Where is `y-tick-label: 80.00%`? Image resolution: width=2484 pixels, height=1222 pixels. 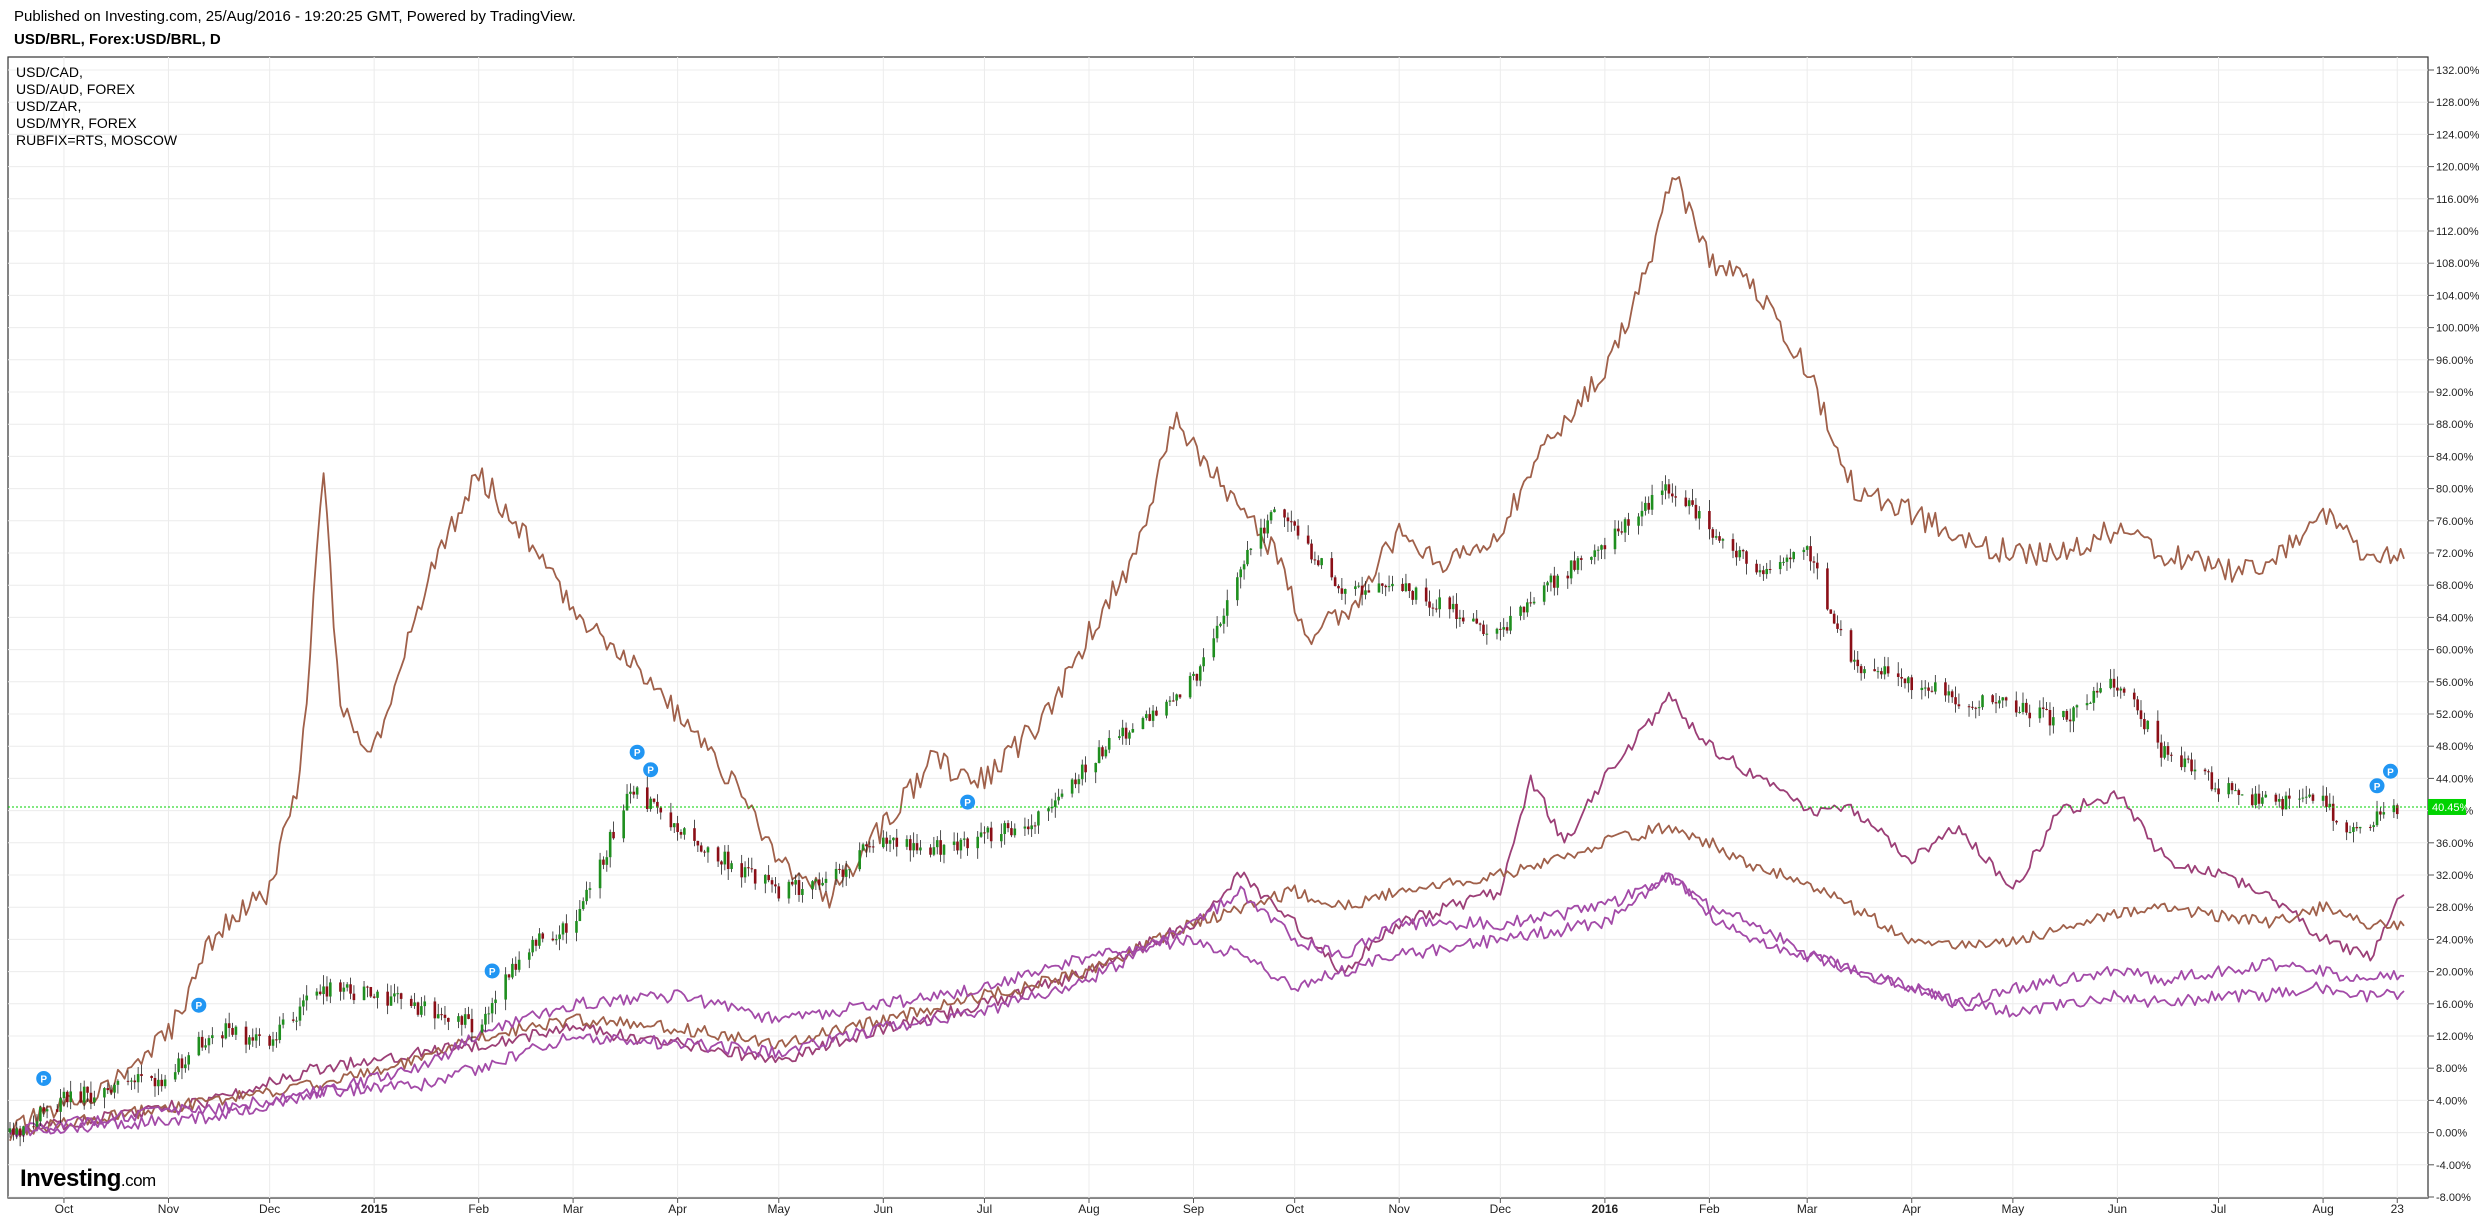
y-tick-label: 80.00% is located at coordinates (2455, 490).